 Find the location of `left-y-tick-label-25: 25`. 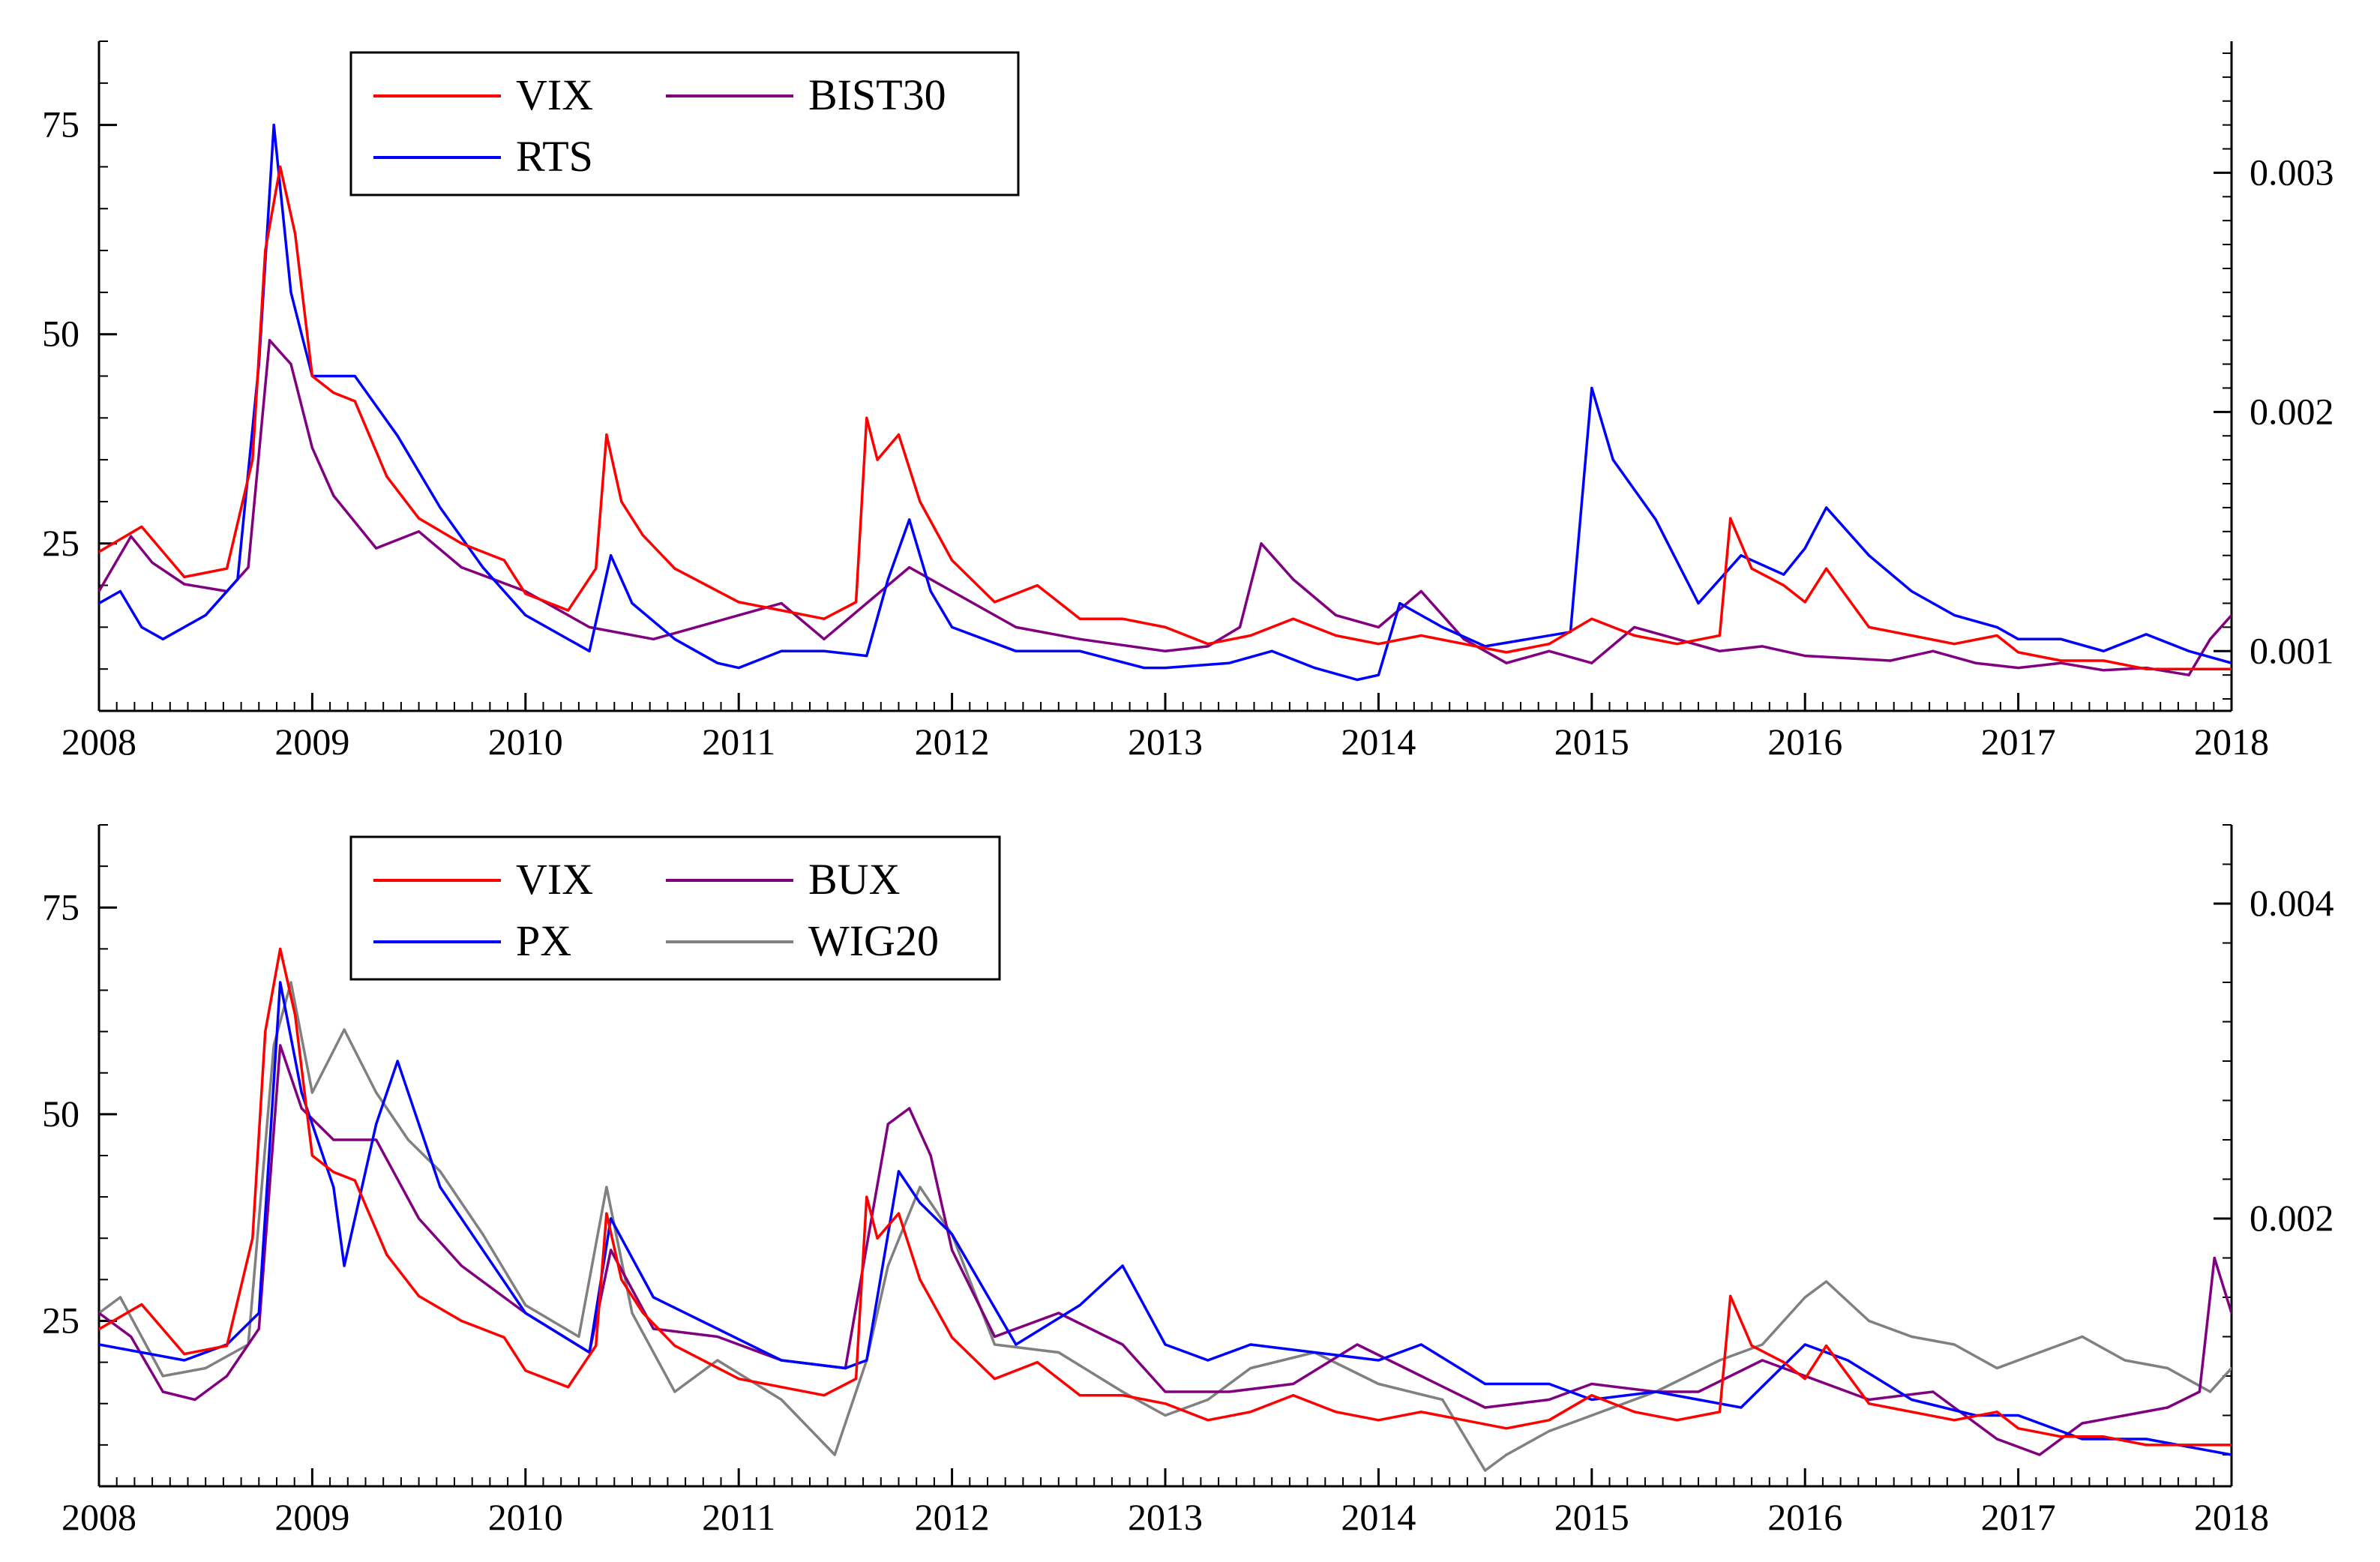

left-y-tick-label-25: 25 is located at coordinates (60, 543).